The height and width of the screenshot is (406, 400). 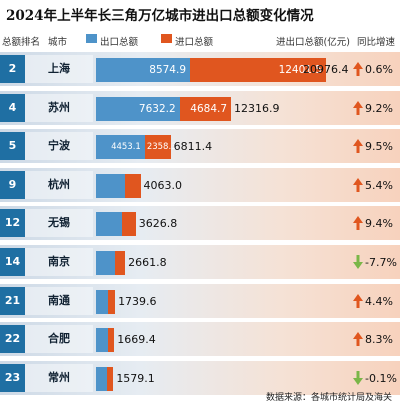 I want to click on table-row: 12 无锡 3626.8 9.4%, so click(x=200, y=223).